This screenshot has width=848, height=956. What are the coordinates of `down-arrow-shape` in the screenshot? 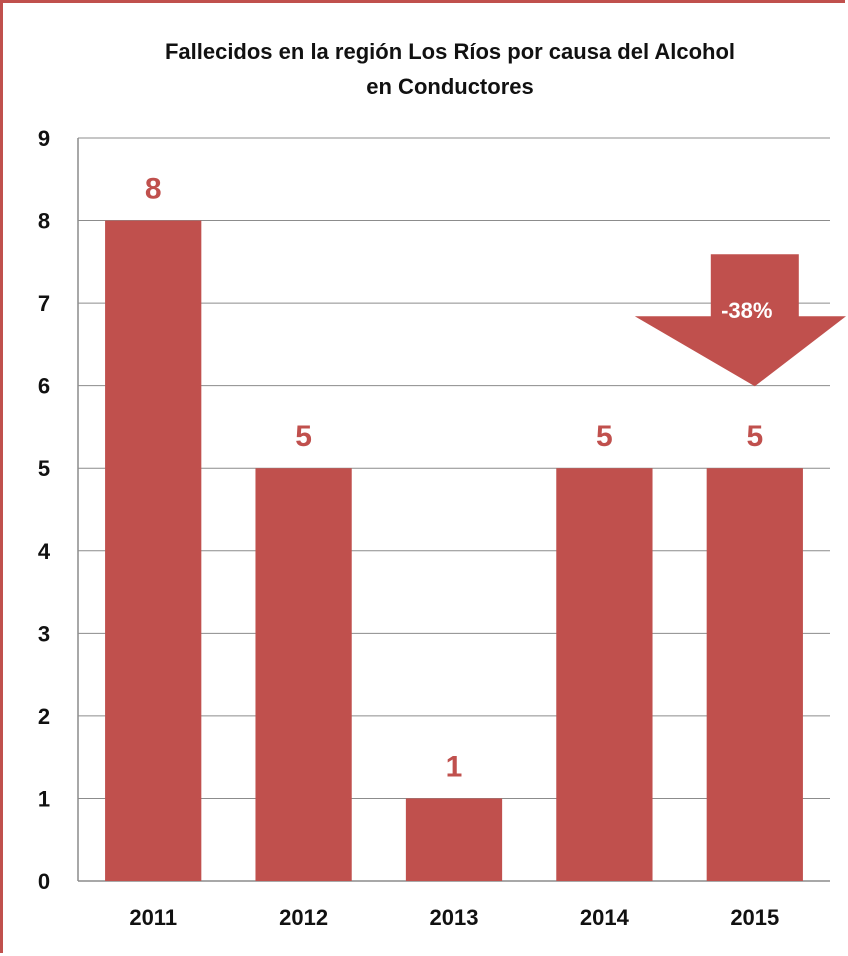 It's located at (740, 320).